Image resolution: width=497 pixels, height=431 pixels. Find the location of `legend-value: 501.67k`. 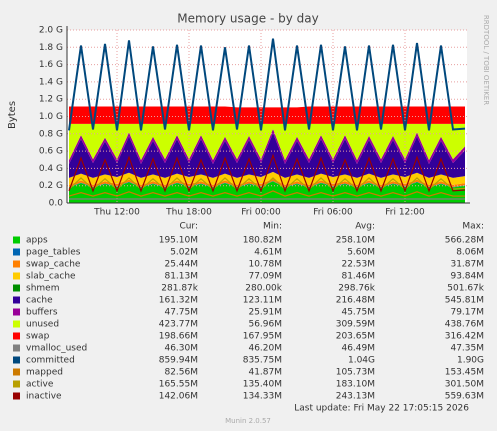

legend-value: 501.67k is located at coordinates (465, 289).